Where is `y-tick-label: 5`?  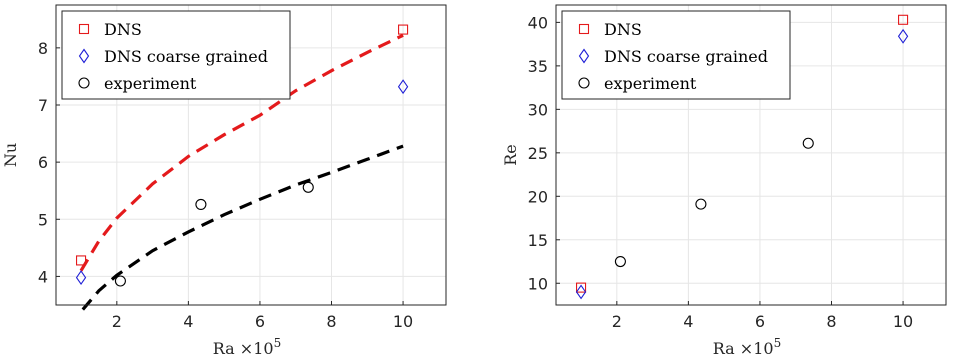
y-tick-label: 5 is located at coordinates (43, 219).